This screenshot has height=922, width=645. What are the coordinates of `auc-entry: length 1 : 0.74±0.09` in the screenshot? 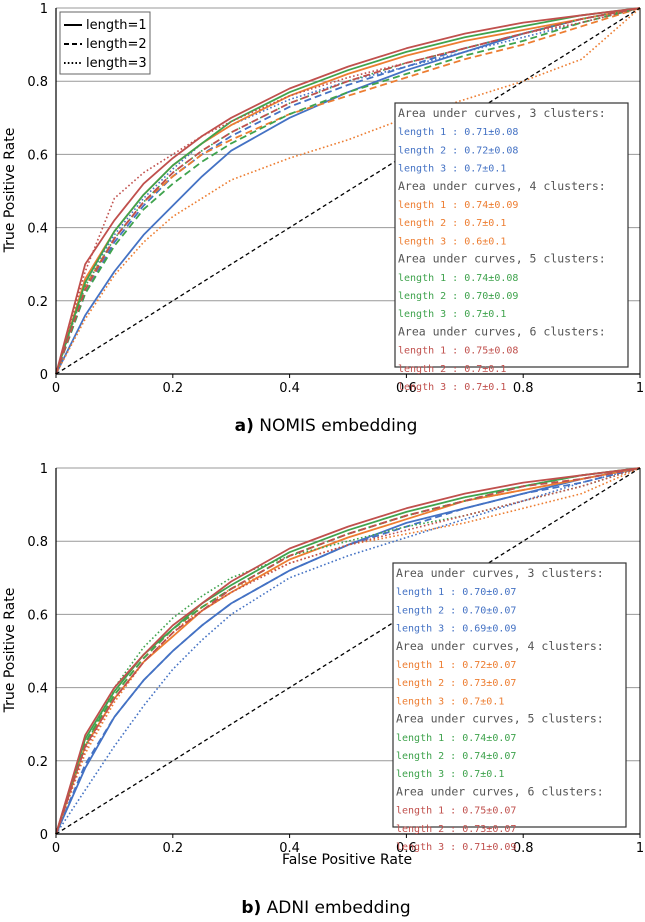 It's located at (458, 205).